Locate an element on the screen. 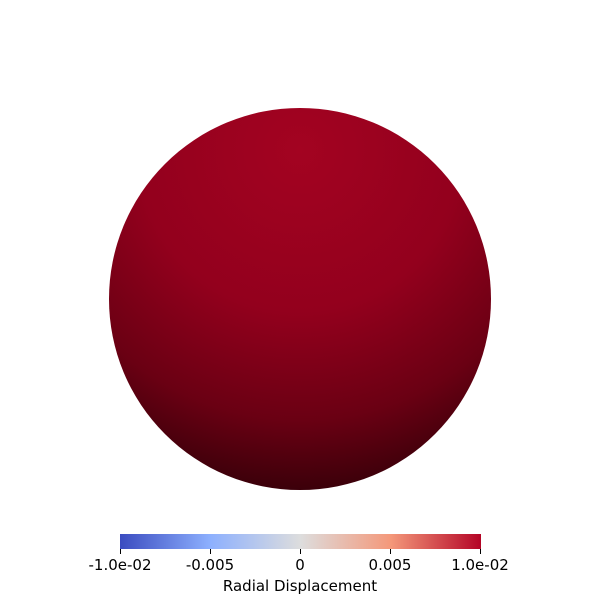 This screenshot has height=600, width=600. colorbar-tick-label-min: -1.0e-02 is located at coordinates (120, 565).